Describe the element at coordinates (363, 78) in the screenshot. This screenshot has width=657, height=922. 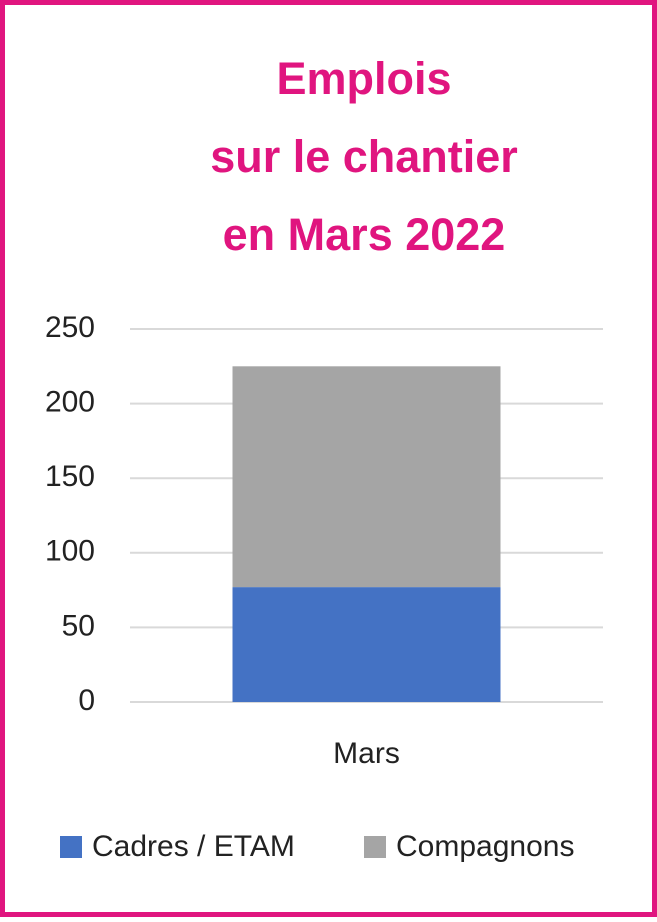
I see `chart-title: Emplois` at that location.